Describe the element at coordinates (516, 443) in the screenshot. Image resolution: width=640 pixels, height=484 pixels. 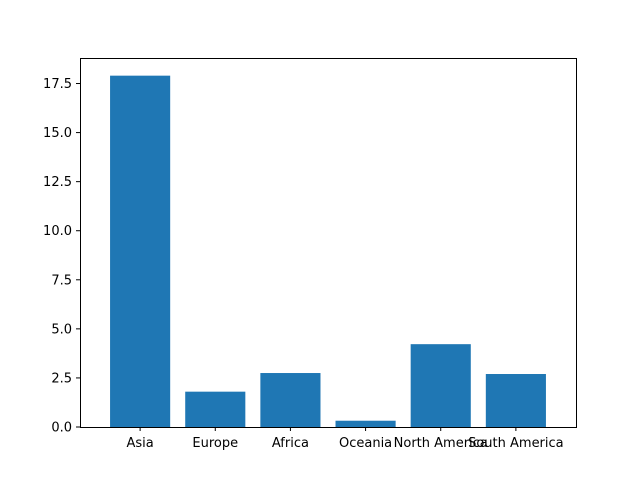
I see `x-tick-label: South America` at that location.